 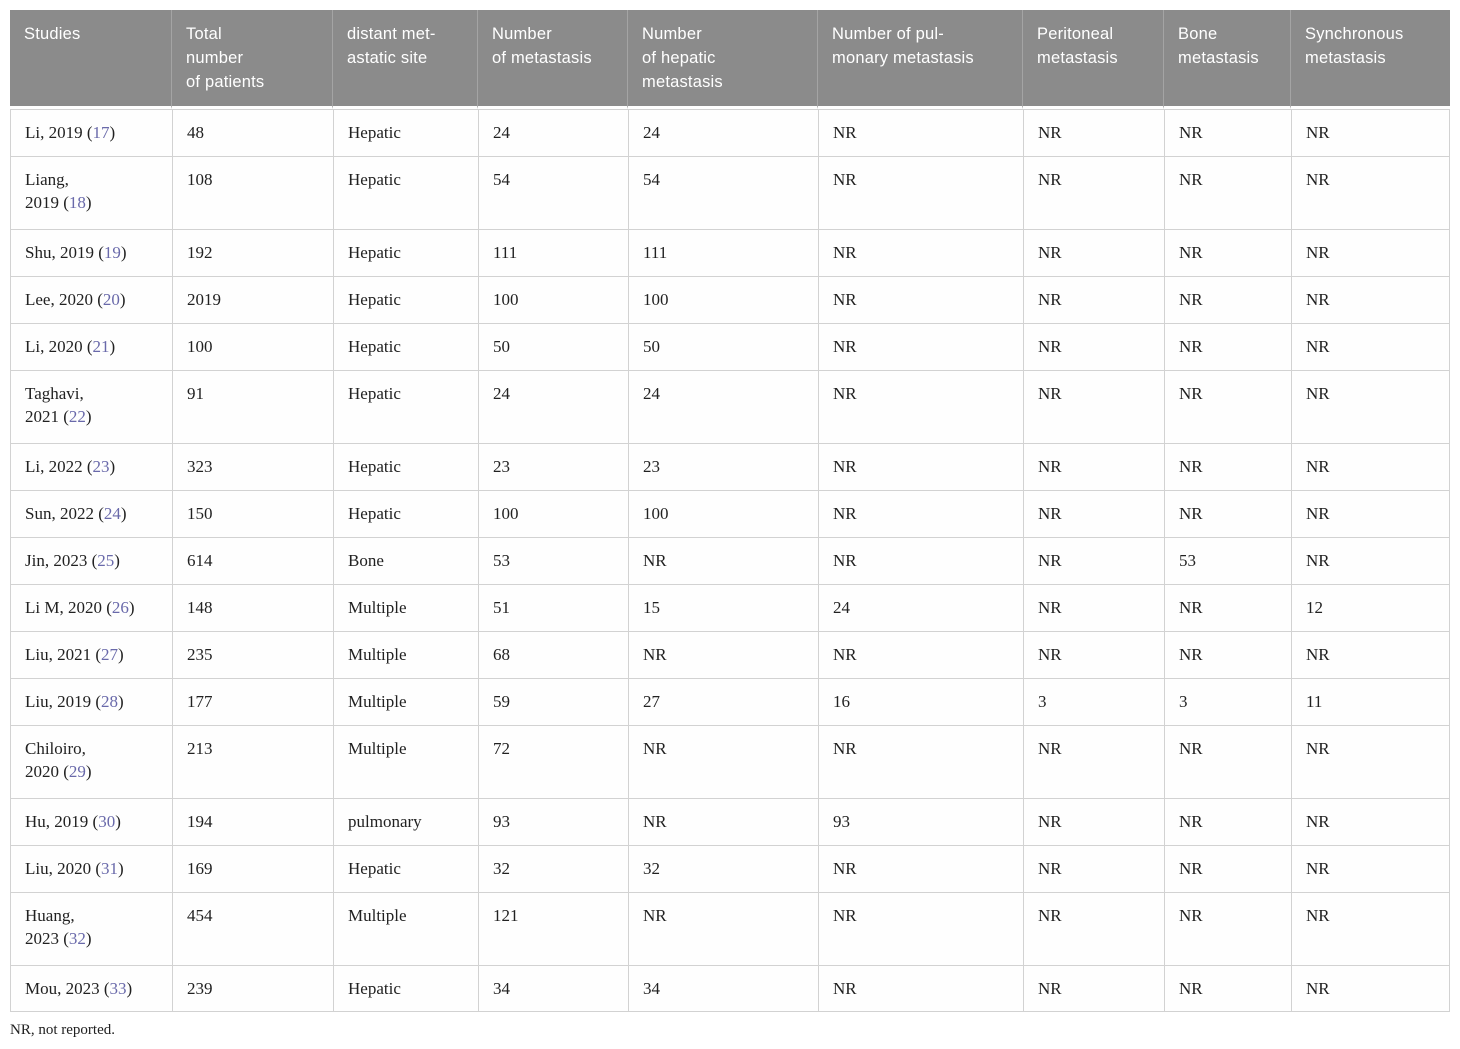 I want to click on citation-link: 20, so click(x=111, y=299).